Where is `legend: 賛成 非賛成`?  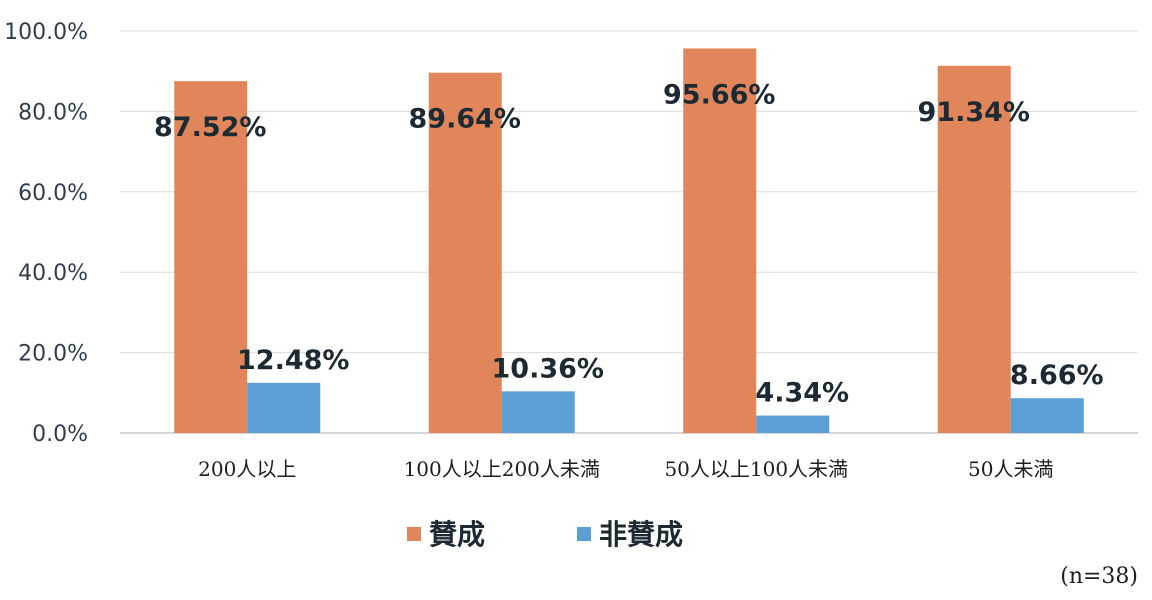 legend: 賛成 非賛成 is located at coordinates (545, 534).